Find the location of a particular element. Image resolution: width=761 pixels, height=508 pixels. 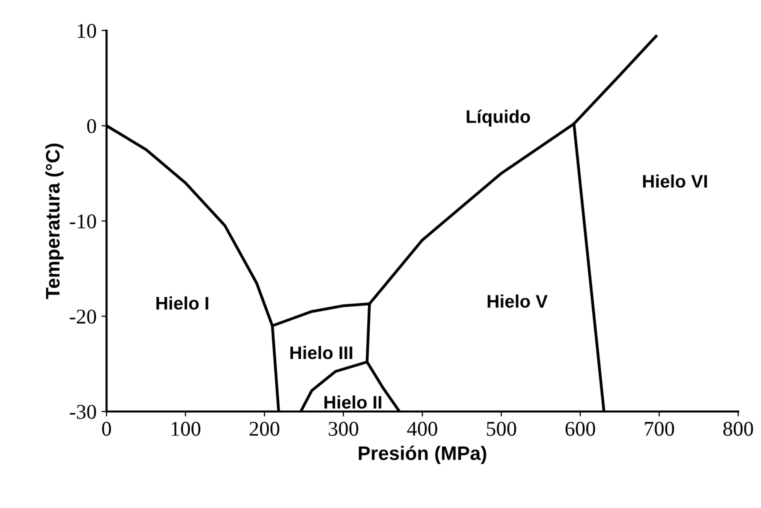

y-tick-label: -10 is located at coordinates (83, 221).